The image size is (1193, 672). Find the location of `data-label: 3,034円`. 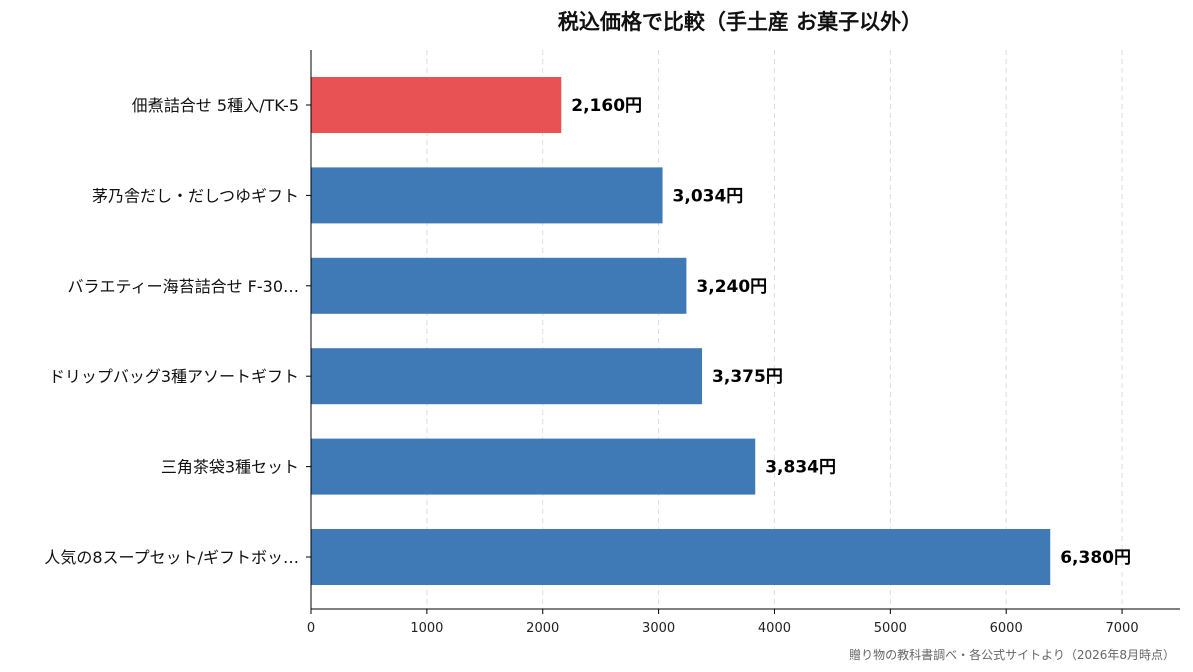

data-label: 3,034円 is located at coordinates (708, 196).